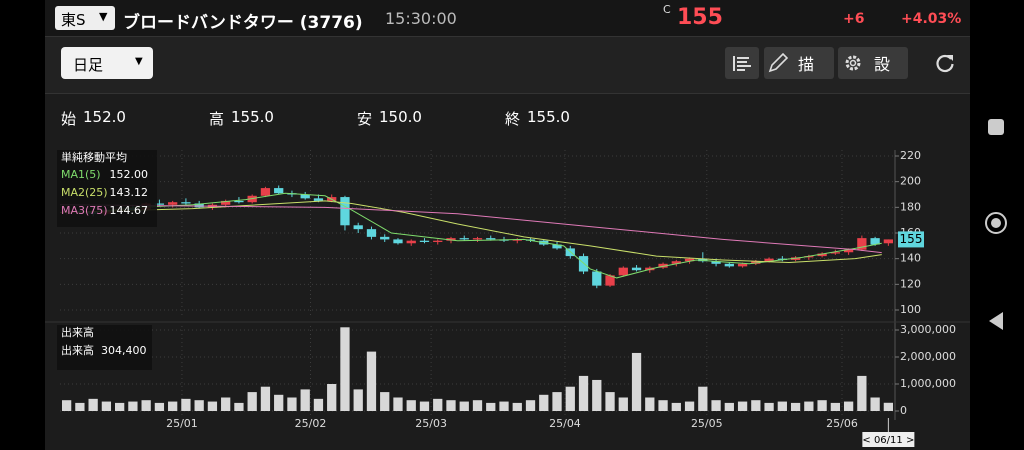 This screenshot has height=450, width=1024. What do you see at coordinates (873, 63) in the screenshot?
I see `settings-button: 設定` at bounding box center [873, 63].